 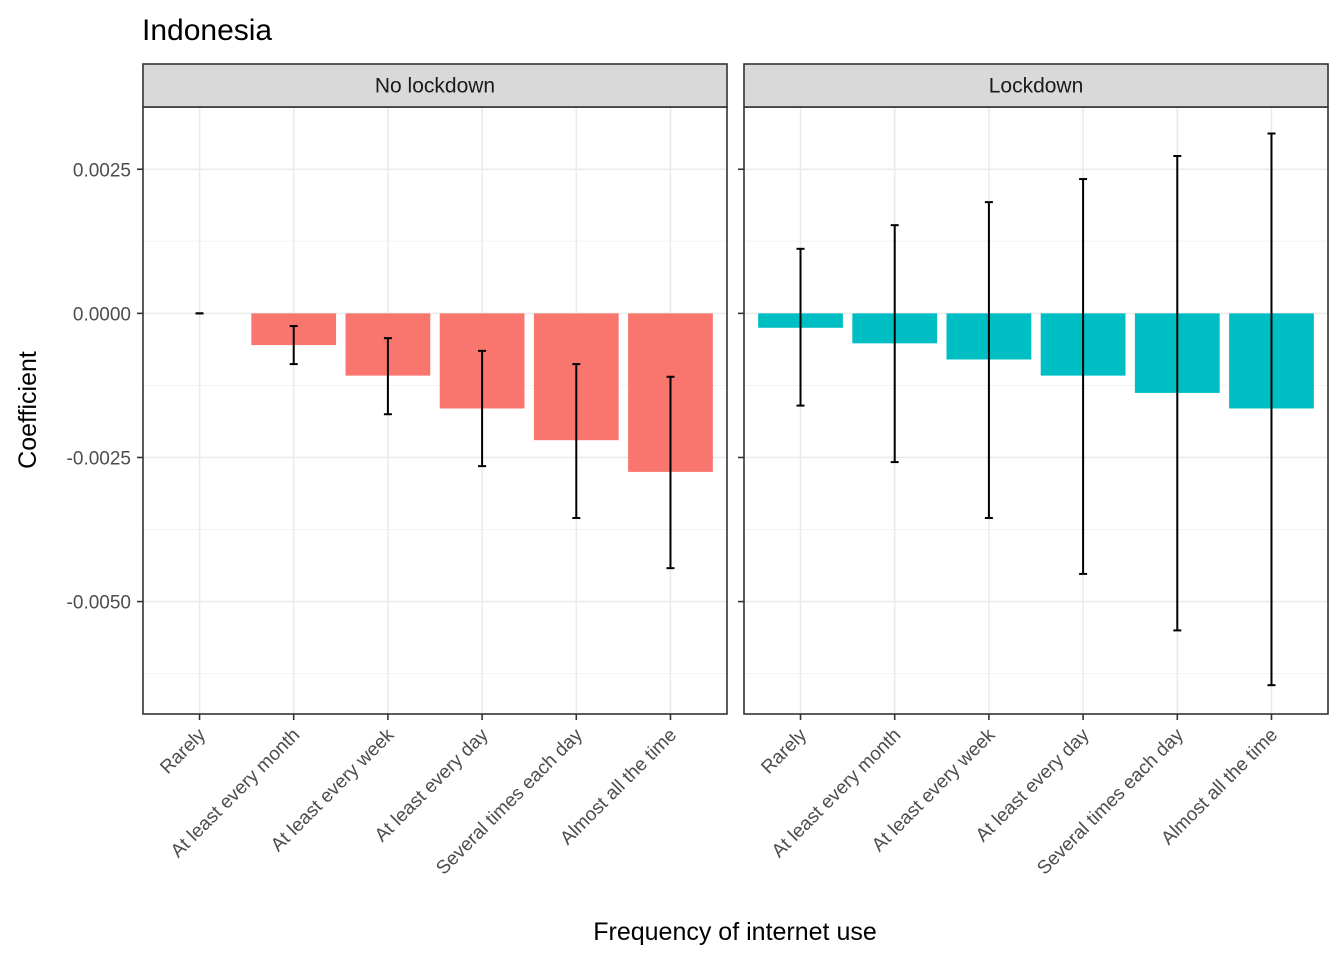 What do you see at coordinates (28, 410) in the screenshot?
I see `y-axis-title: Coefficient` at bounding box center [28, 410].